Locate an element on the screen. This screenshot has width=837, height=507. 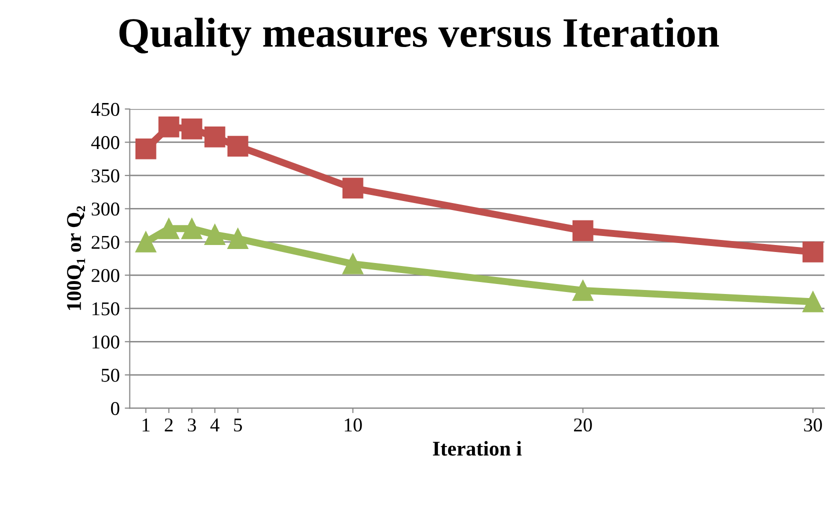
x-tick-label: 5 is located at coordinates (238, 425).